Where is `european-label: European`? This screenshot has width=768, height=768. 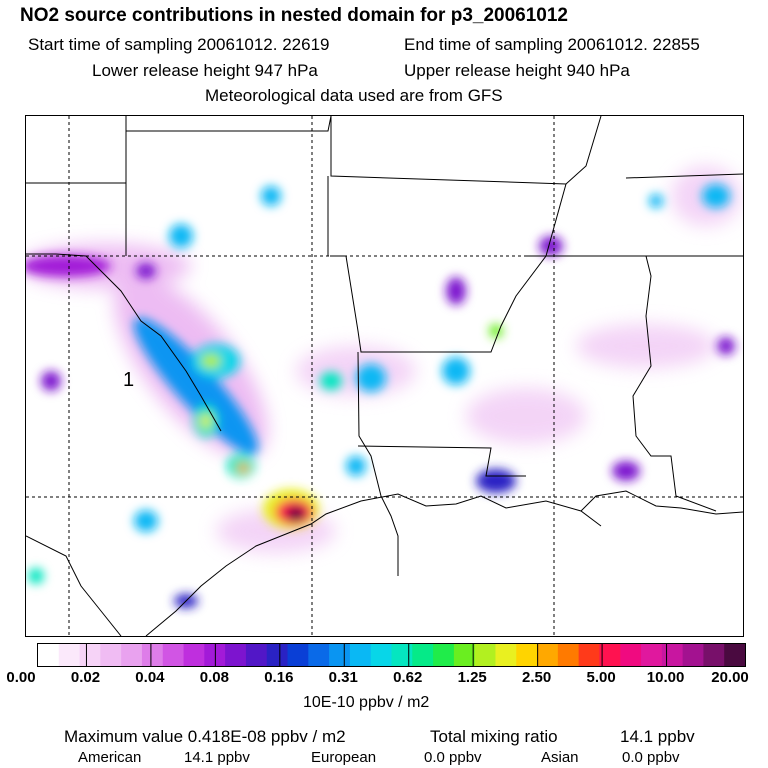 european-label: European is located at coordinates (344, 757).